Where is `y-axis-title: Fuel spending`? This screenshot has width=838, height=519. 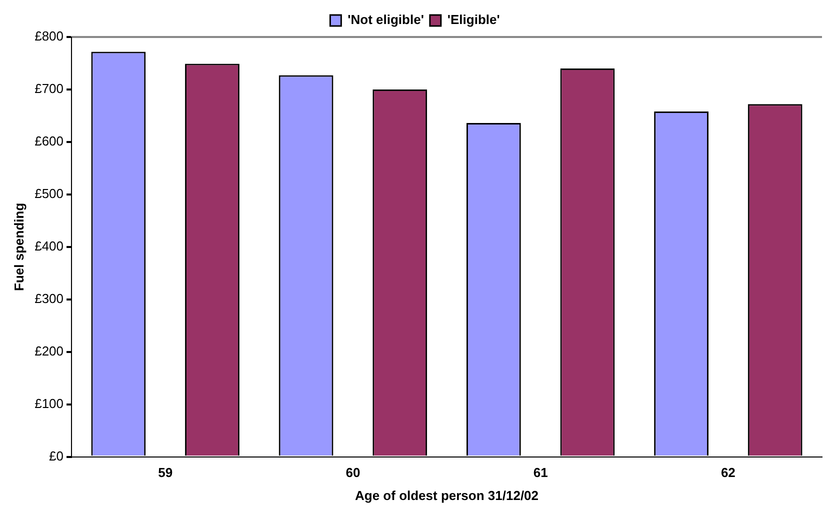
y-axis-title: Fuel spending is located at coordinates (18, 246).